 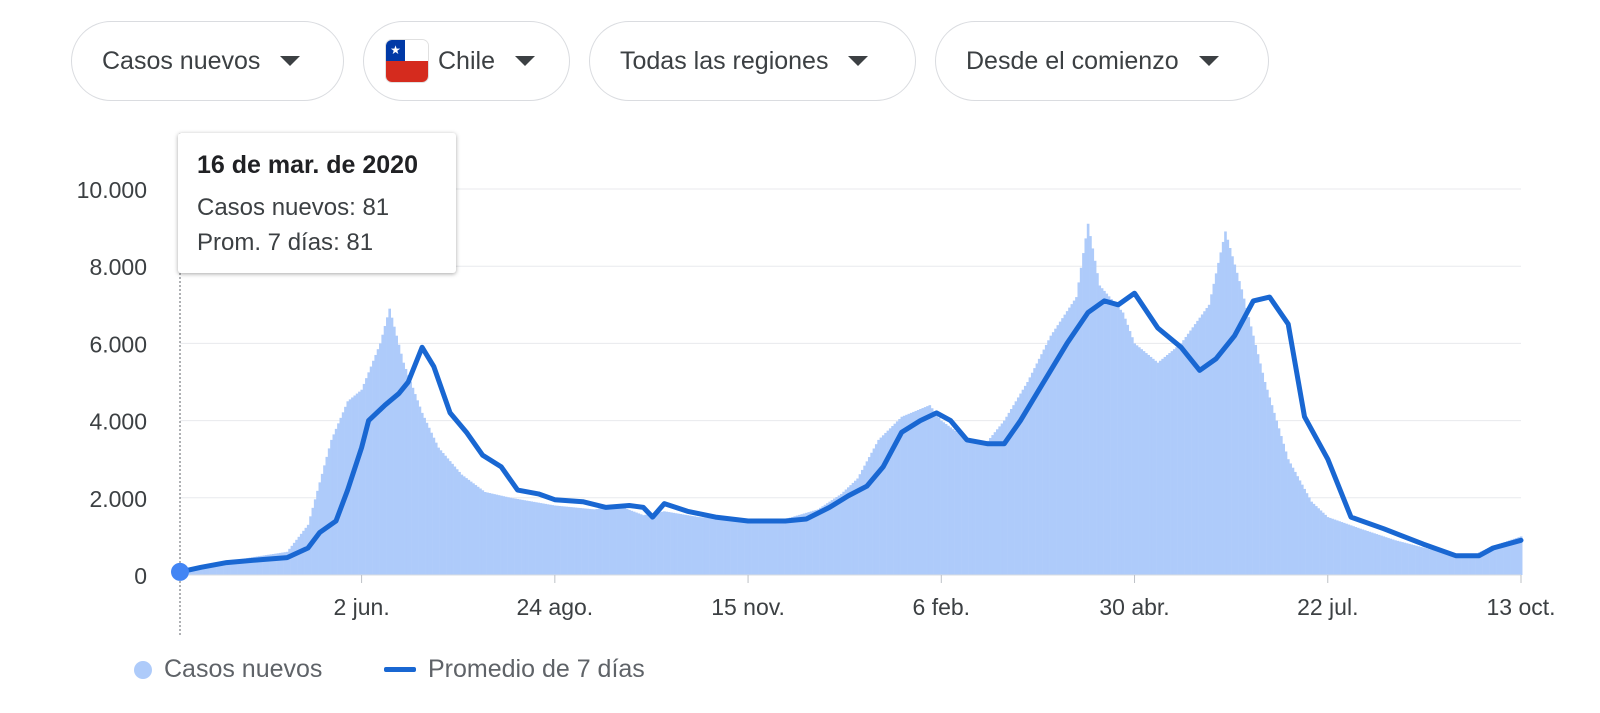 I want to click on legend-item-average: Promedio de 7 días, so click(x=514, y=669).